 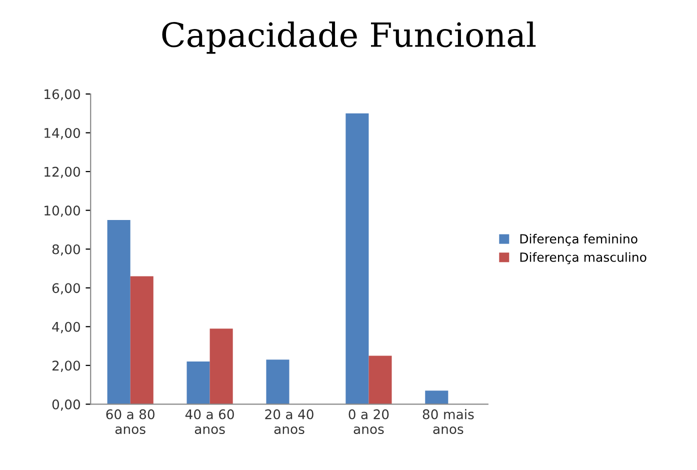 What do you see at coordinates (66, 250) in the screenshot?
I see `y-tick-label: 8,00` at bounding box center [66, 250].